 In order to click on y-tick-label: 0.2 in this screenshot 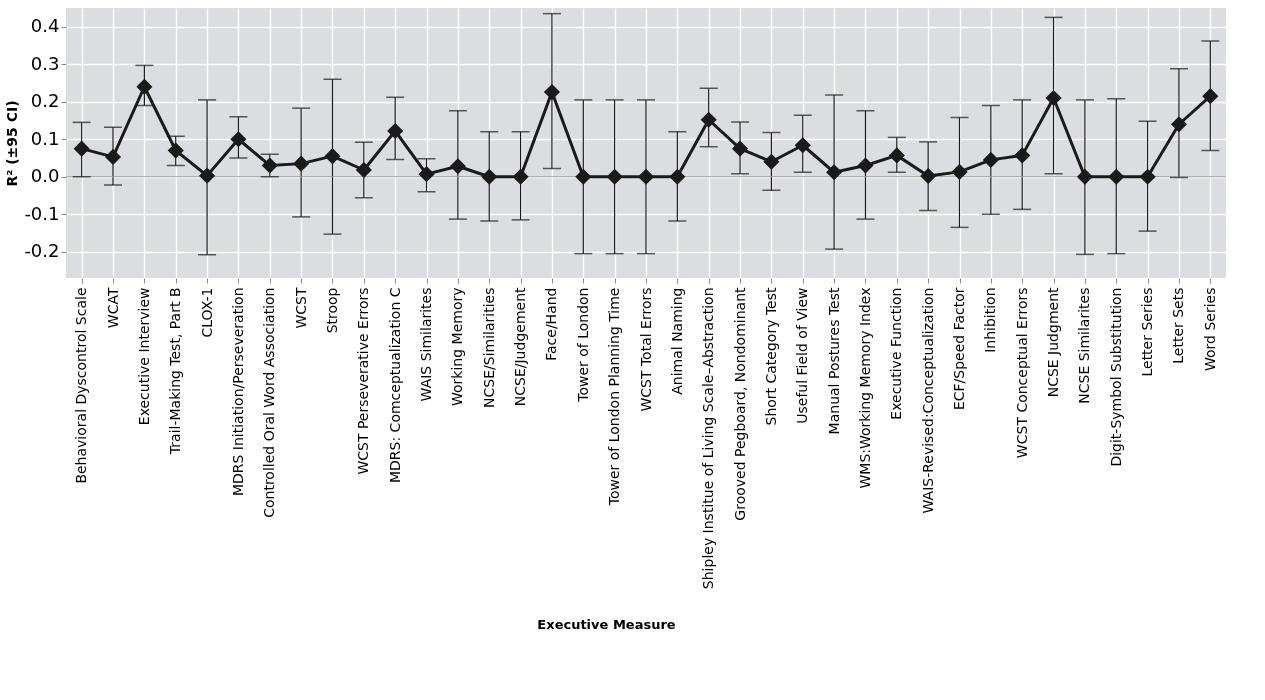, I will do `click(45, 101)`.